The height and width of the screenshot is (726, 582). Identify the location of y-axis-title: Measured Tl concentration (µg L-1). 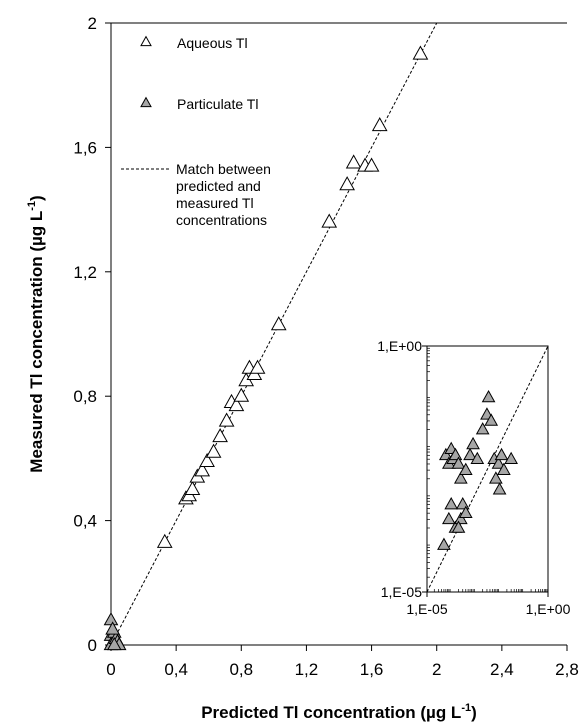
(36, 333).